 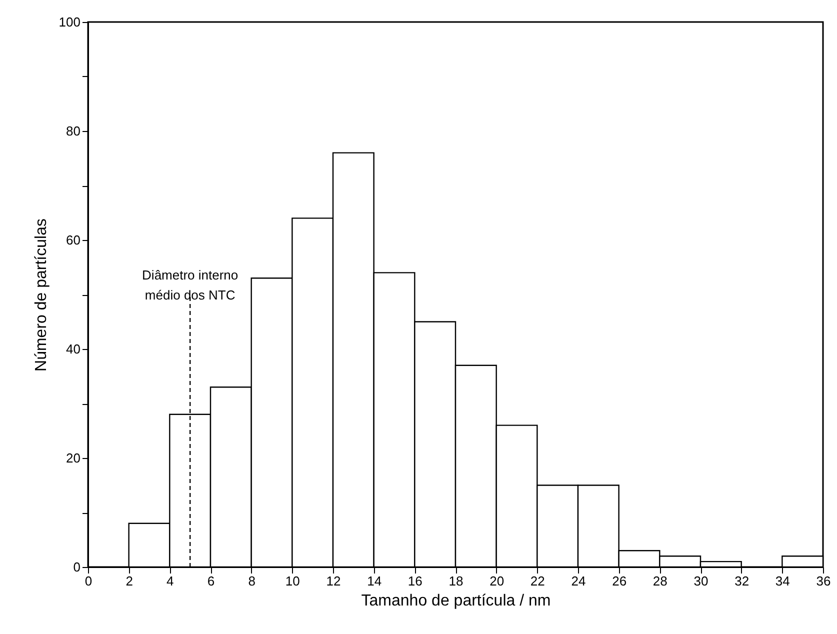 What do you see at coordinates (782, 581) in the screenshot?
I see `x-tick-label: 34` at bounding box center [782, 581].